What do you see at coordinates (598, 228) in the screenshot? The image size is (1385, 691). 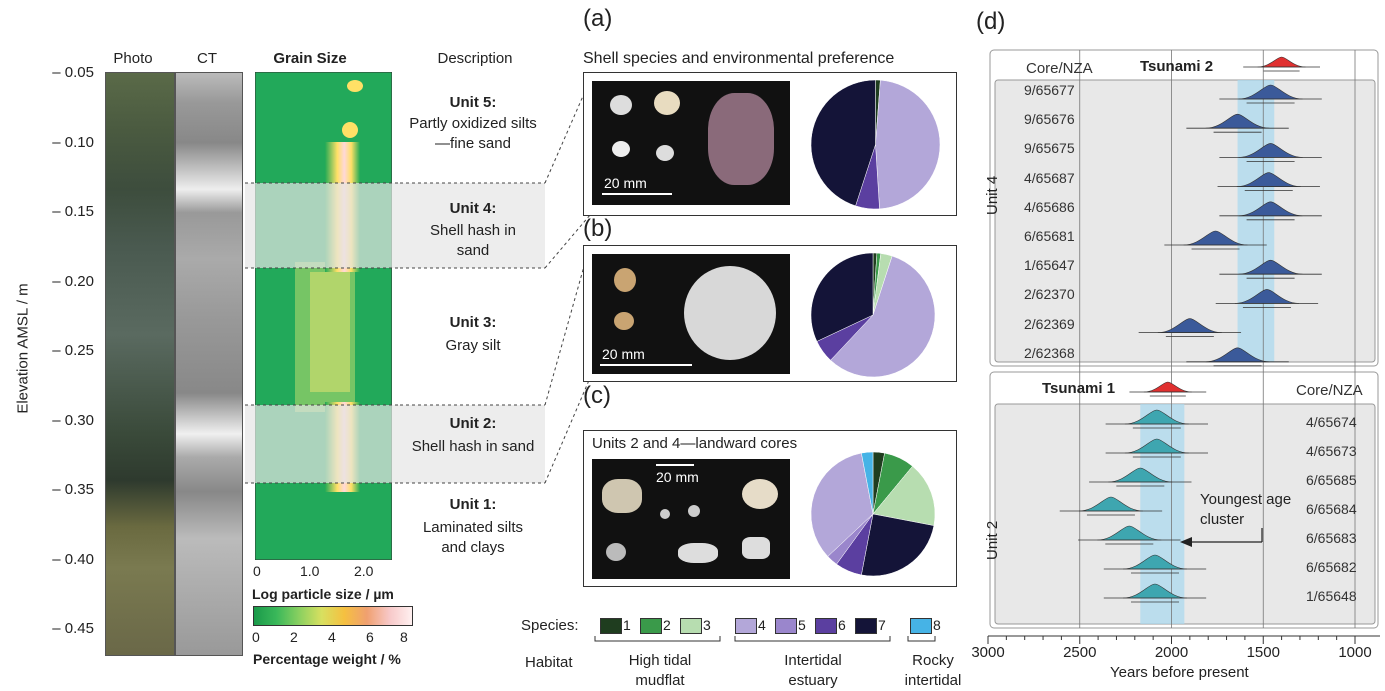 I see `panel-b-letter: (b)` at bounding box center [598, 228].